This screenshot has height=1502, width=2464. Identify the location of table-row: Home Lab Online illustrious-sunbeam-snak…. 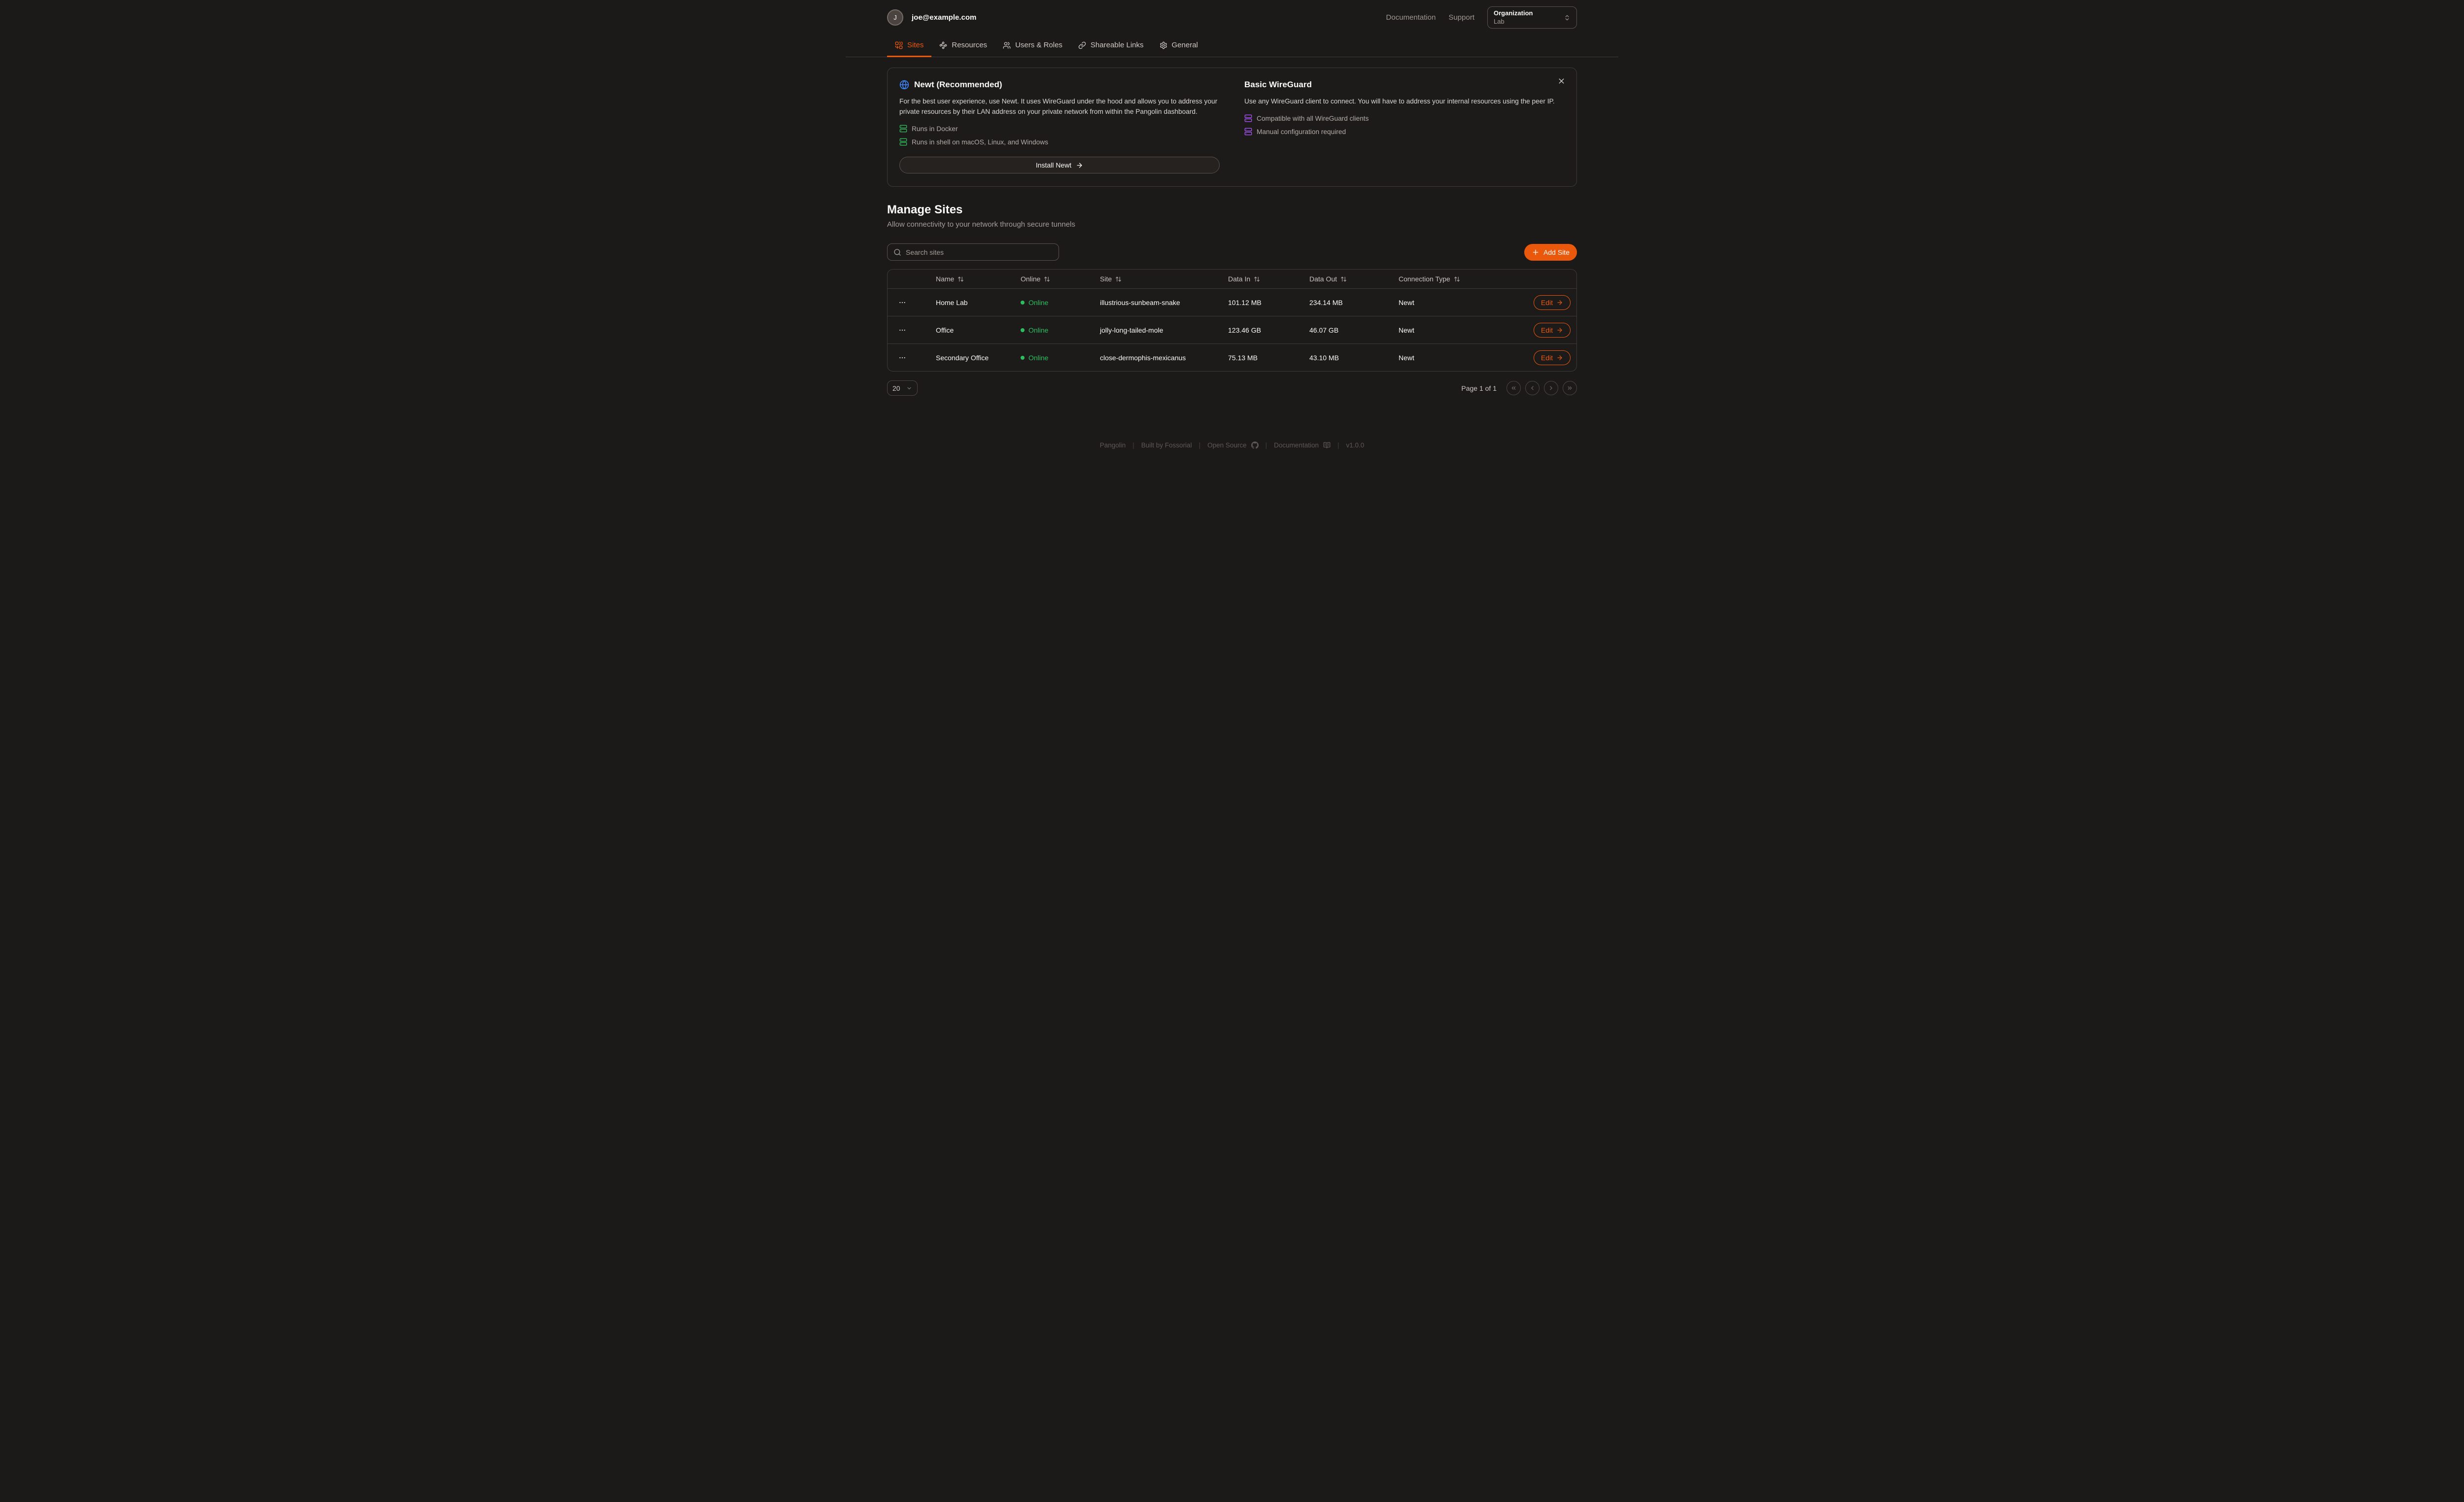
(1232, 302).